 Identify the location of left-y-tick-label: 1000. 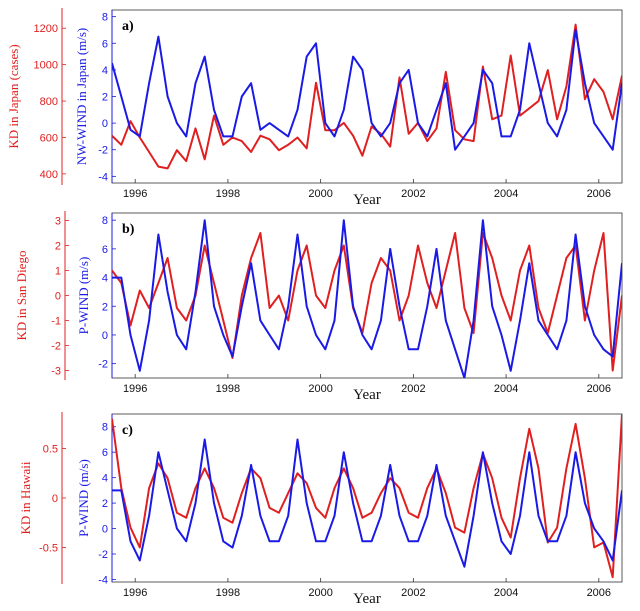
(46, 66).